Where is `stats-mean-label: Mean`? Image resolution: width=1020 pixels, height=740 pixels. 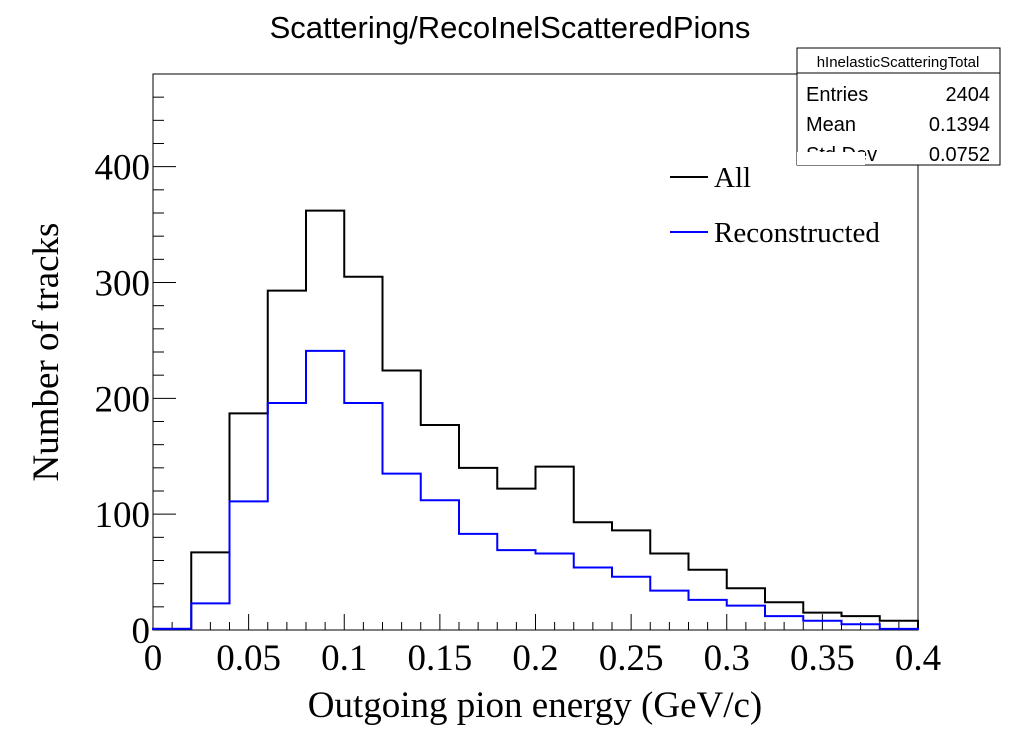
stats-mean-label: Mean is located at coordinates (831, 125).